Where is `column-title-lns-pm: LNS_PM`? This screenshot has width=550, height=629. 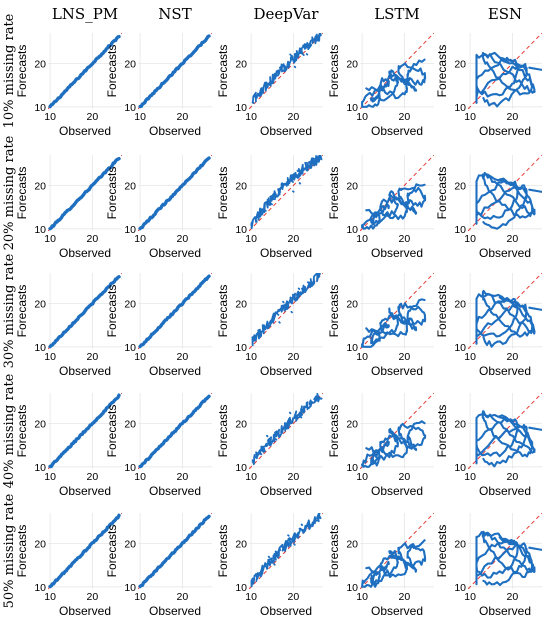
column-title-lns-pm: LNS_PM is located at coordinates (85, 14).